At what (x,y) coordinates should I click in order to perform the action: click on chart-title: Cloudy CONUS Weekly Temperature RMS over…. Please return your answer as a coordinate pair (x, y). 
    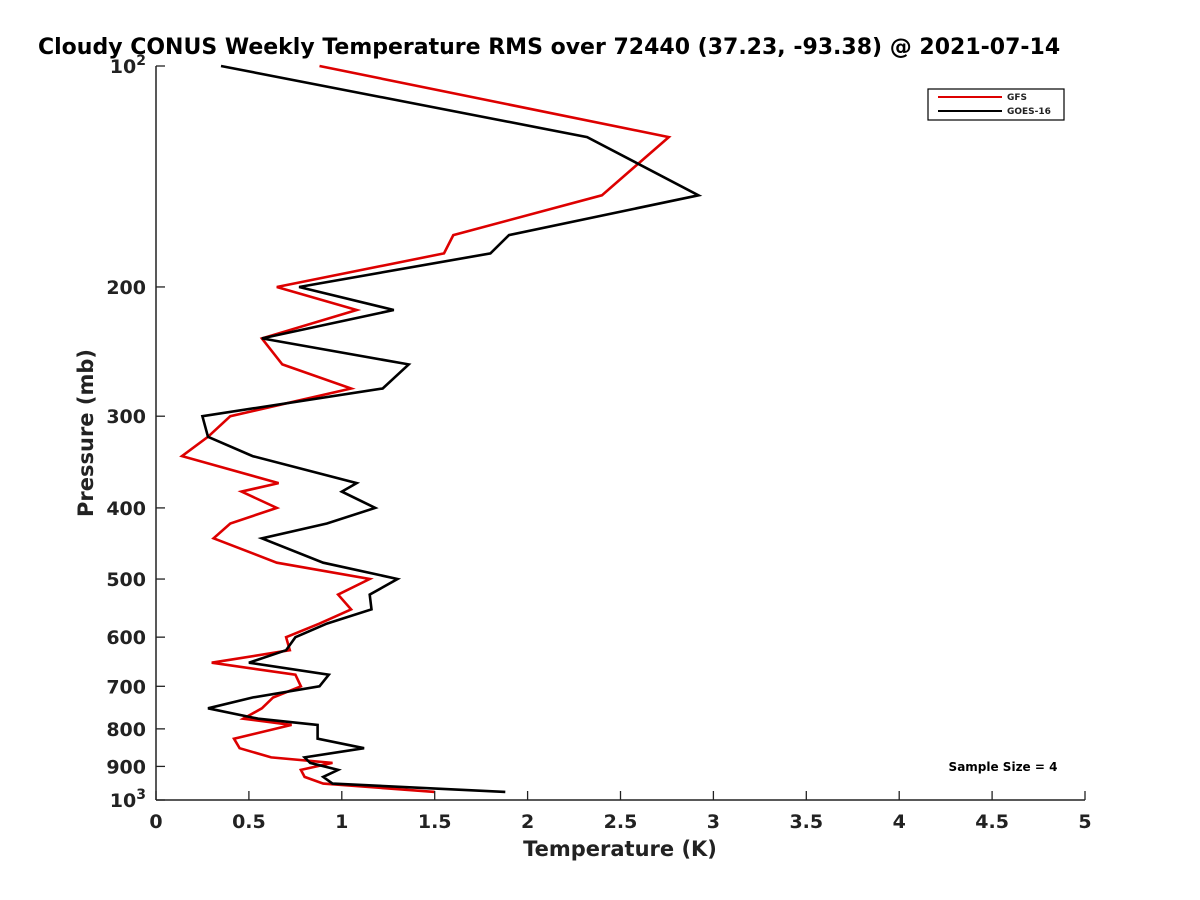
    Looking at the image, I should click on (549, 47).